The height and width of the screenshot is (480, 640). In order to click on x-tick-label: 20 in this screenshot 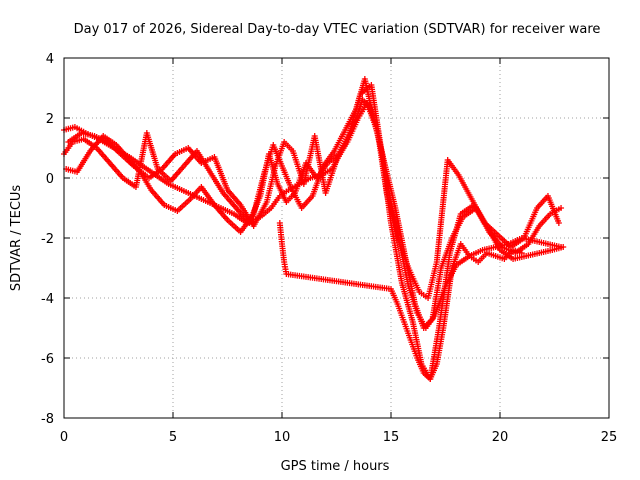, I will do `click(500, 437)`.